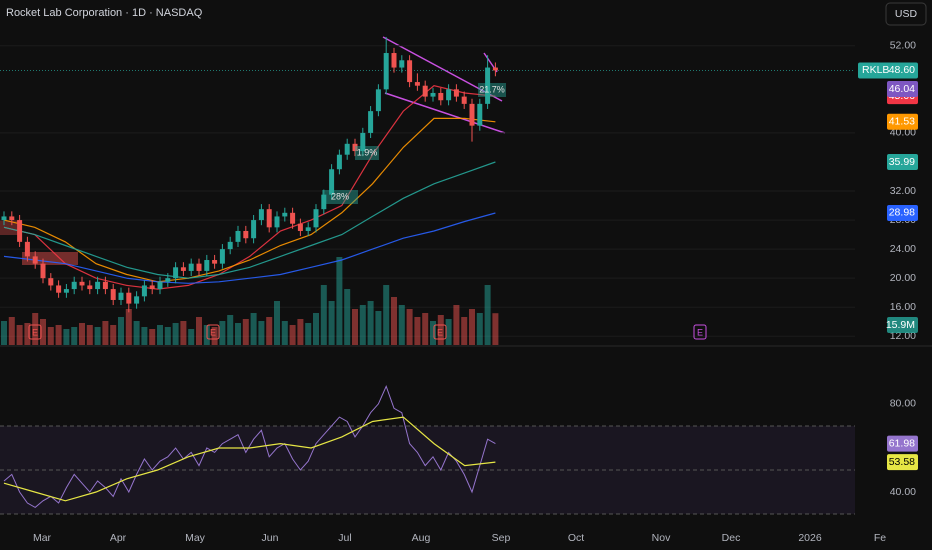 This screenshot has height=550, width=932. Describe the element at coordinates (249, 446) in the screenshot. I see `rsi-line` at that location.